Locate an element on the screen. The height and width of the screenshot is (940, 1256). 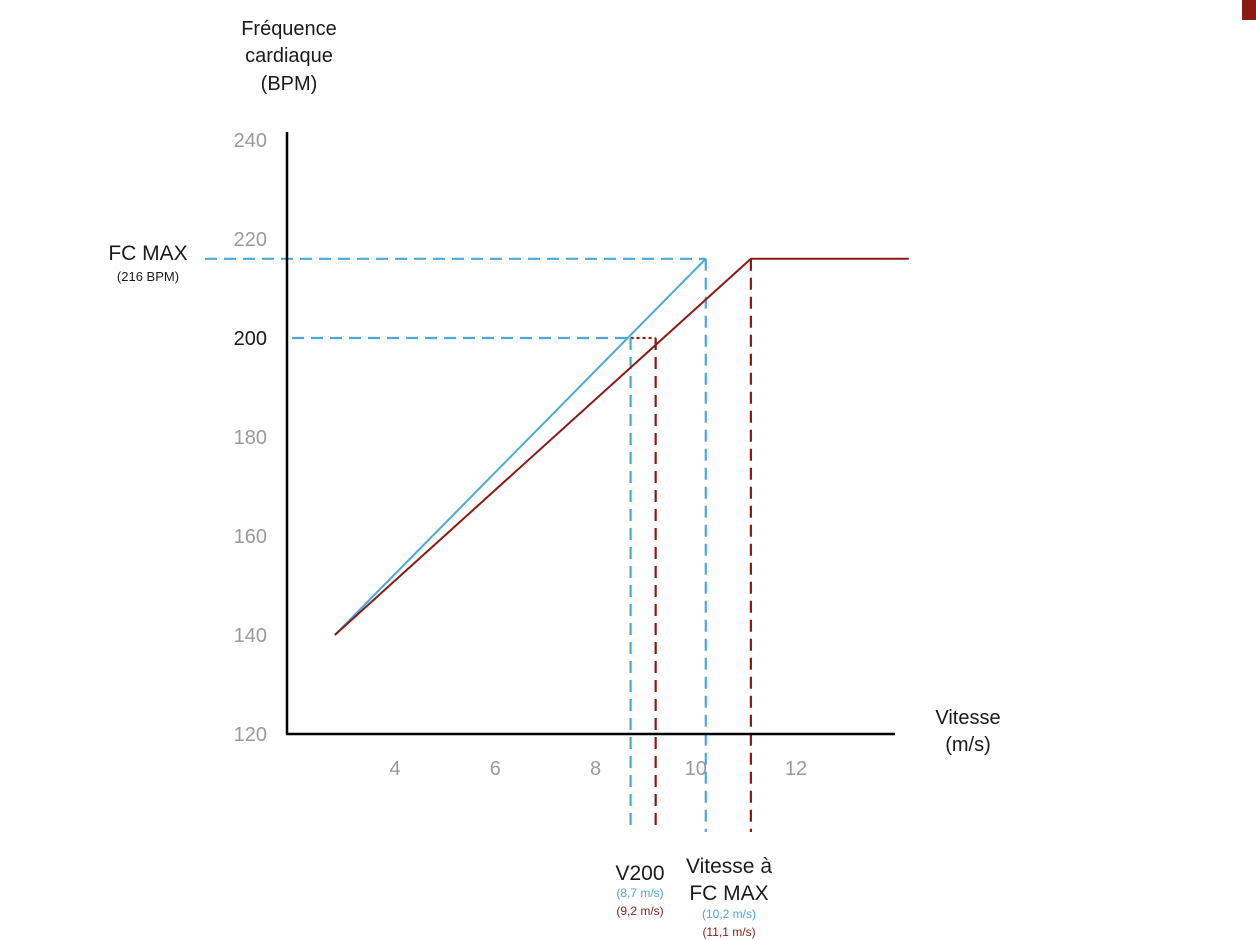
y-tick-label: 180 is located at coordinates (250, 438).